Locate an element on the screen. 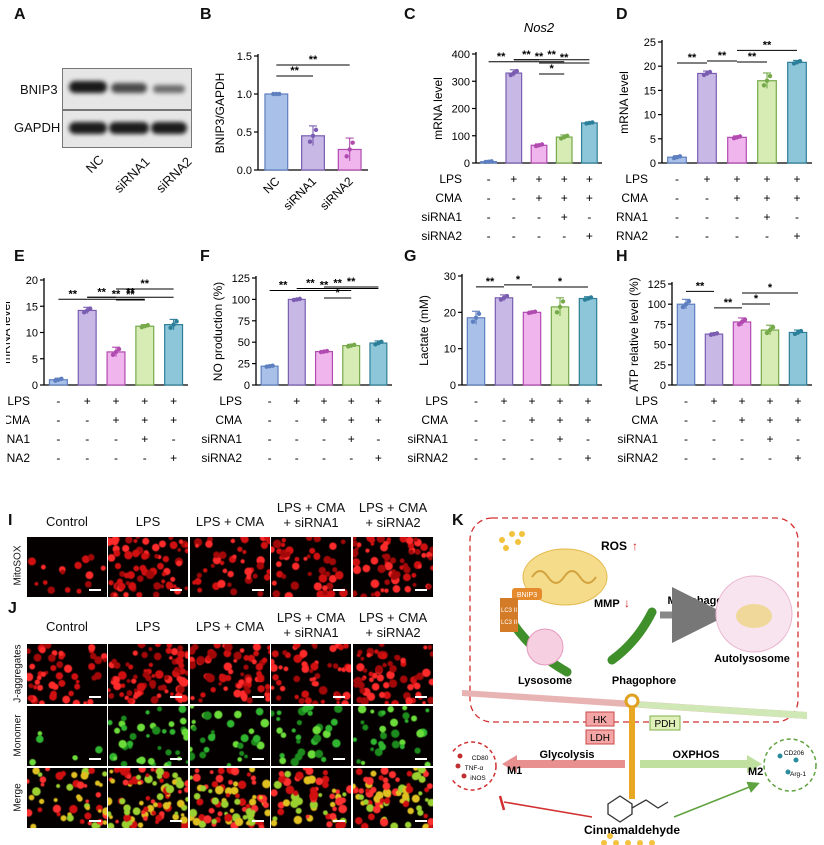 The width and height of the screenshot is (824, 845). chart-title: Cd80 is located at coordinates (737, 21).